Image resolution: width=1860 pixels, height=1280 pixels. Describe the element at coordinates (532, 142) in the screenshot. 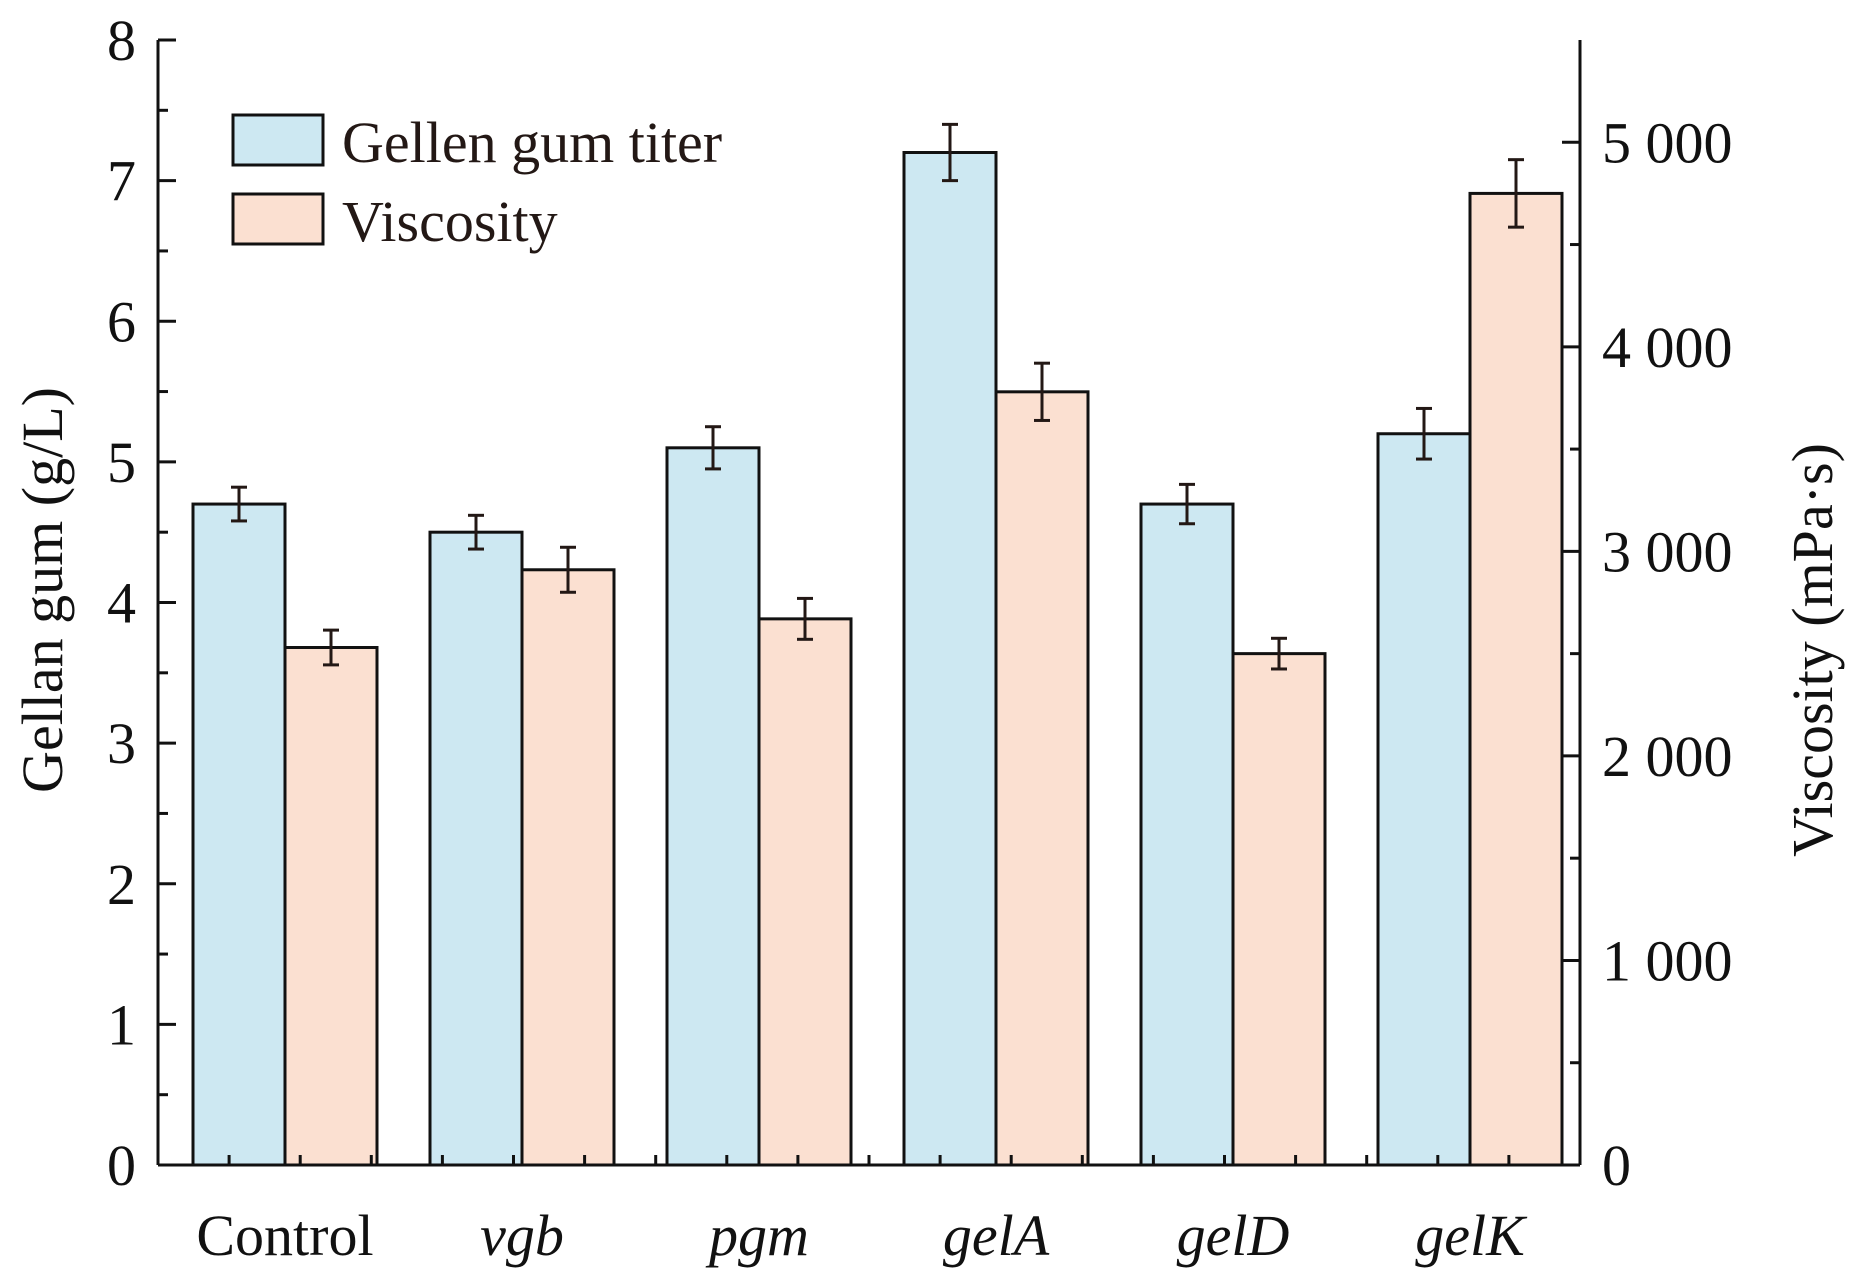

I see `legend-label-titer: Gellen gum titer` at that location.